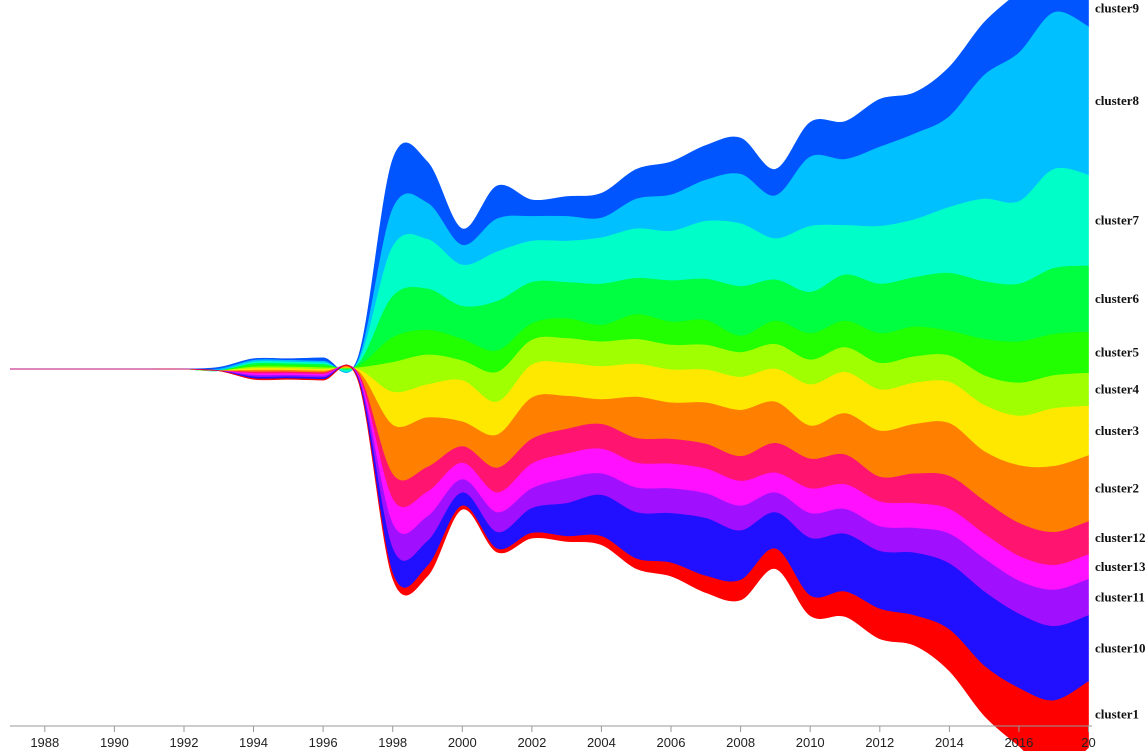 The height and width of the screenshot is (751, 1148). Describe the element at coordinates (879, 742) in the screenshot. I see `x-tick-label: 2012` at that location.